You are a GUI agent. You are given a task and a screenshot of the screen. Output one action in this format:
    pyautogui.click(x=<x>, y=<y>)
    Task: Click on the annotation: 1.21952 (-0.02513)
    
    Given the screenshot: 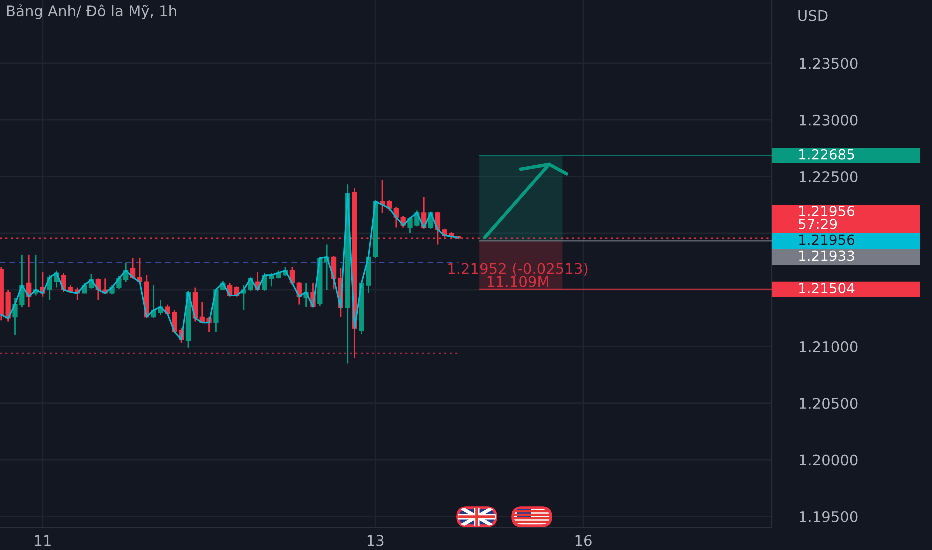 What is the action you would take?
    pyautogui.click(x=518, y=269)
    